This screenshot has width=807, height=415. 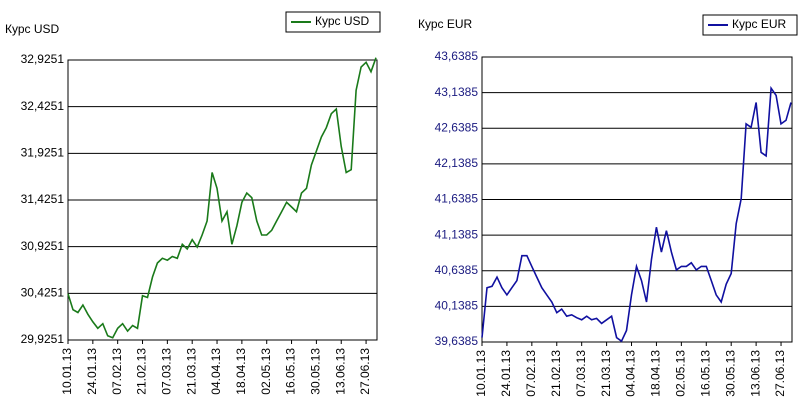 What do you see at coordinates (43, 293) in the screenshot?
I see `y-tick-label: 30,4251` at bounding box center [43, 293].